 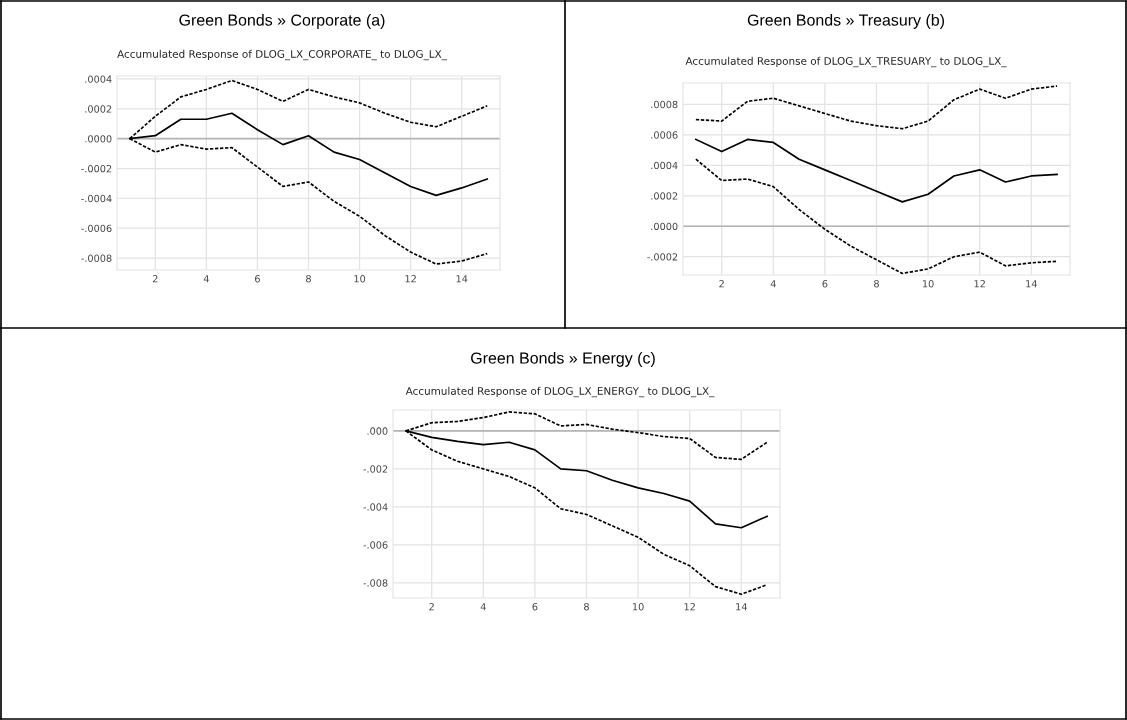 What do you see at coordinates (375, 507) in the screenshot?
I see `y-tick-label: -.004` at bounding box center [375, 507].